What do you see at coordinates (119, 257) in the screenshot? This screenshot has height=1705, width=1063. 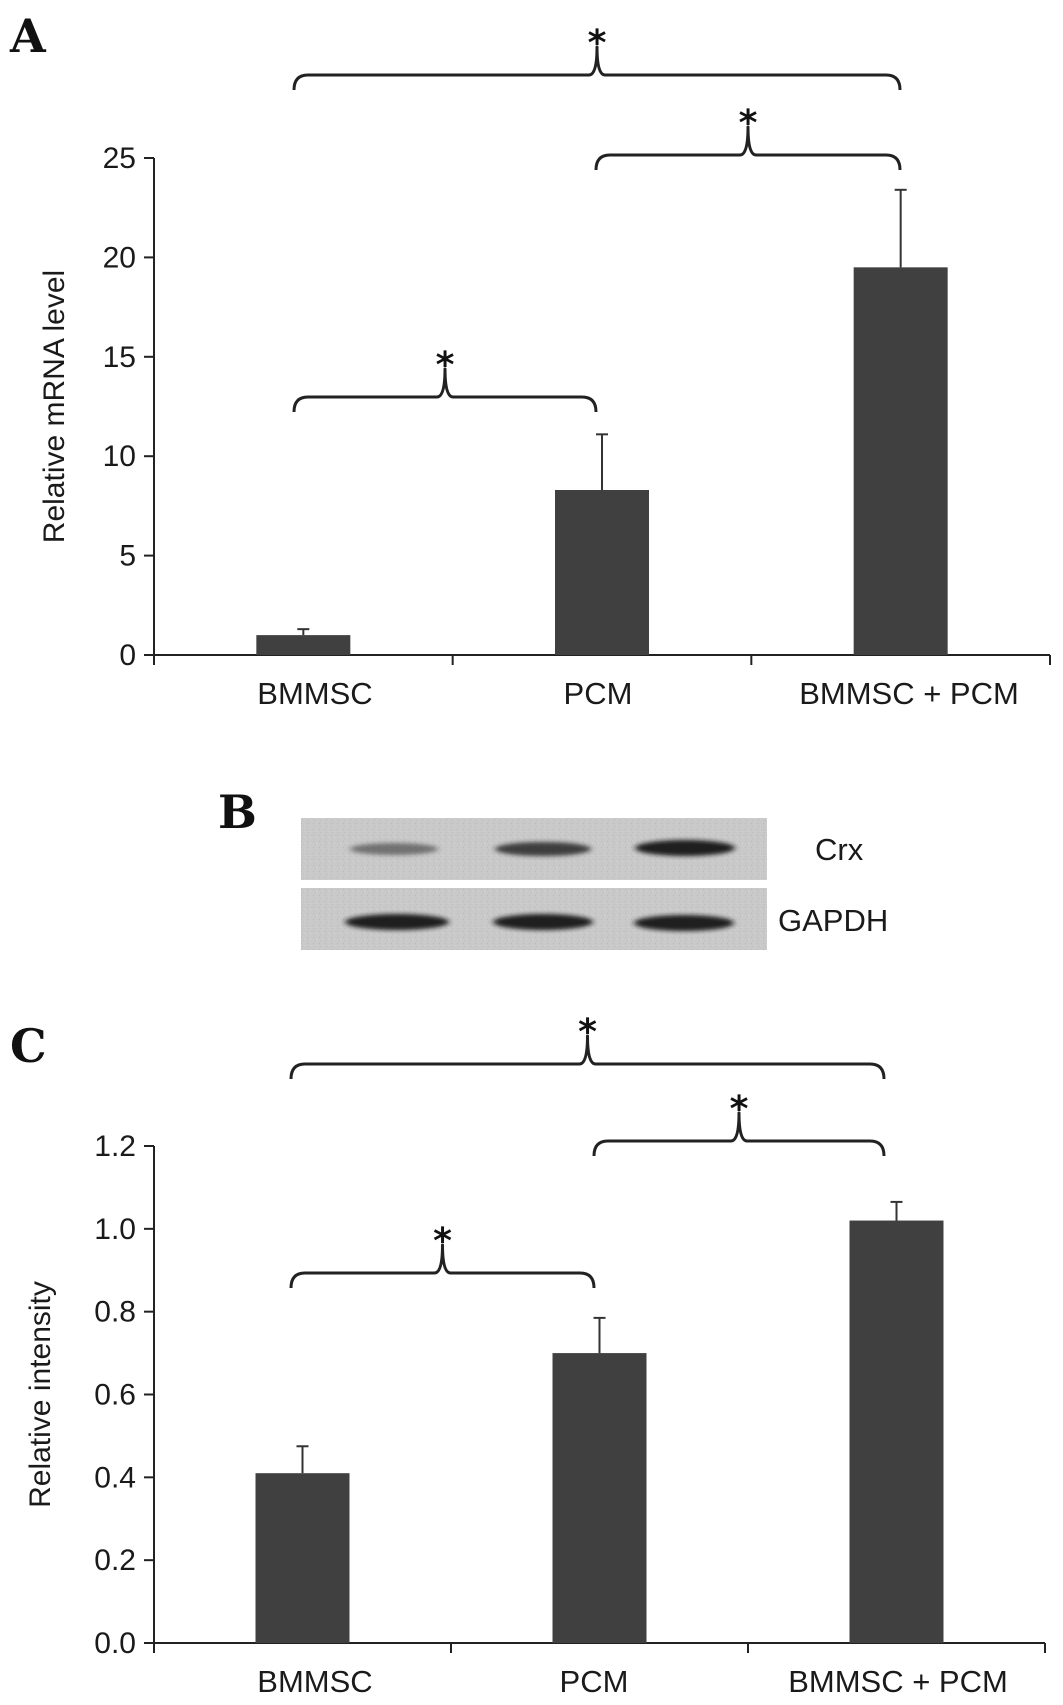 I see `y-tick-label: 20` at bounding box center [119, 257].